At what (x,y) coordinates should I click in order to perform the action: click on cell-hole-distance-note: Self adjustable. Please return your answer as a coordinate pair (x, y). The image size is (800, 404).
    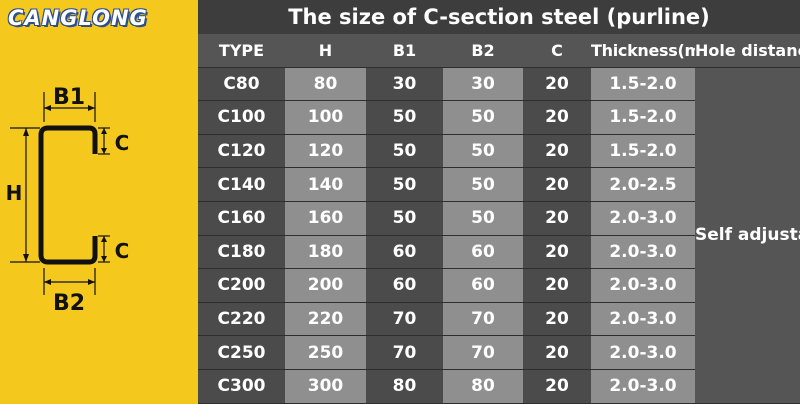
    Looking at the image, I should click on (747, 235).